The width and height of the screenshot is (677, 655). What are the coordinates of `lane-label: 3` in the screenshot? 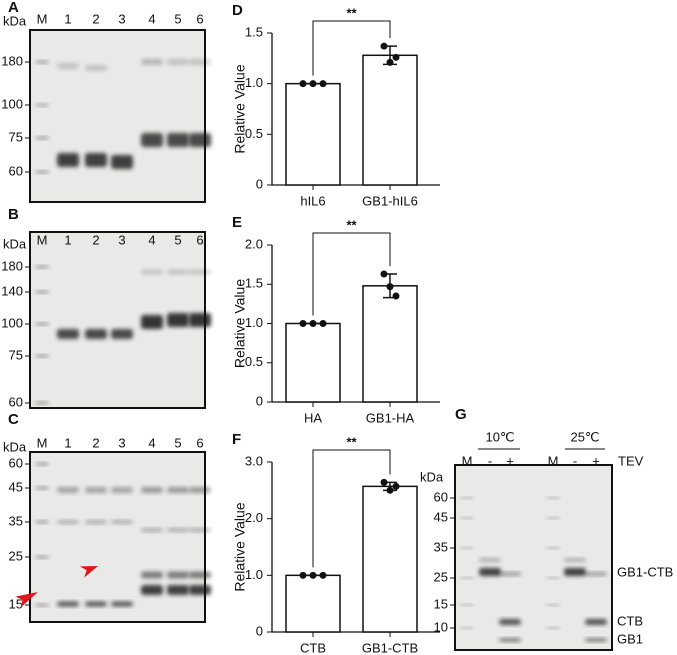 It's located at (121, 239).